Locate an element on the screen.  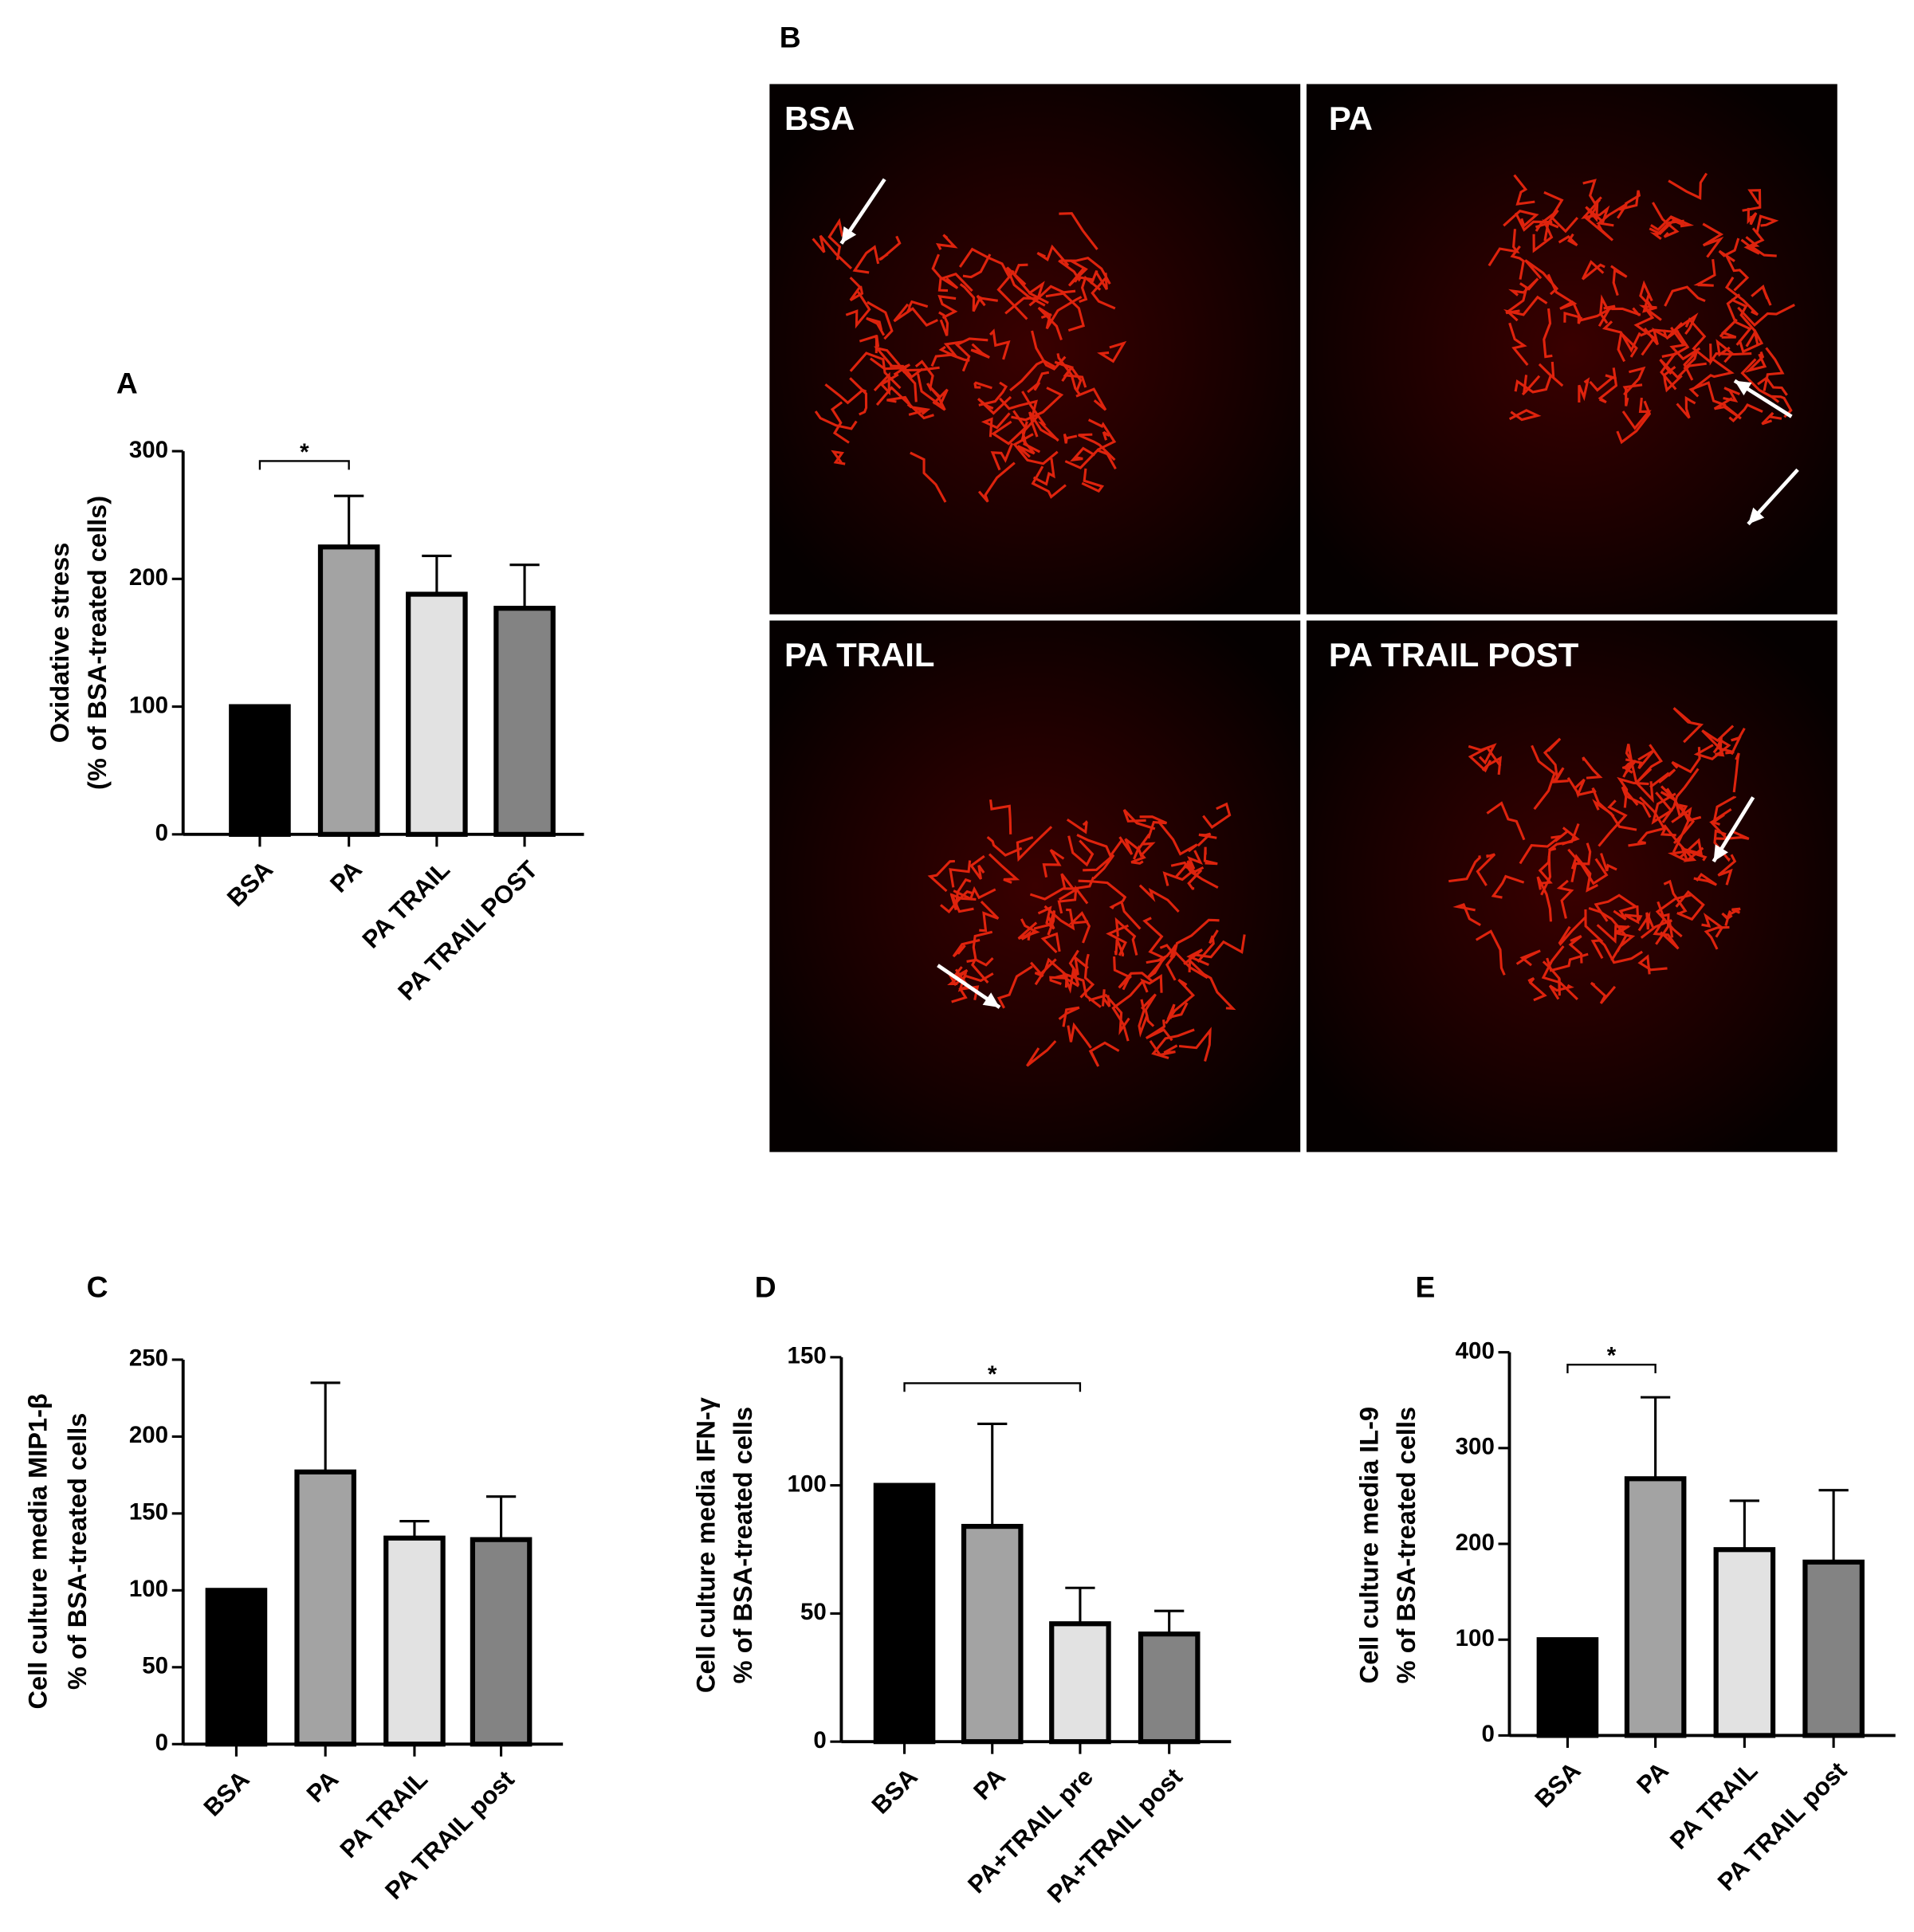
micrograph is located at coordinates (1572, 349).